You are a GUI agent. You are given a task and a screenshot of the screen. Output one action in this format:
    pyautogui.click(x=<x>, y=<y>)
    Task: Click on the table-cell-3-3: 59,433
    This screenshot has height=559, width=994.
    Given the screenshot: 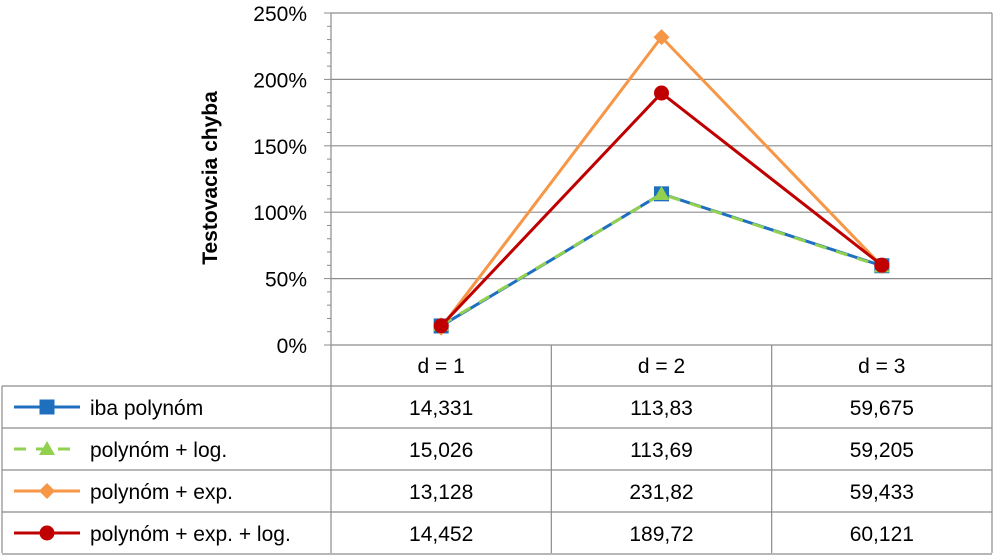 What is the action you would take?
    pyautogui.click(x=882, y=492)
    